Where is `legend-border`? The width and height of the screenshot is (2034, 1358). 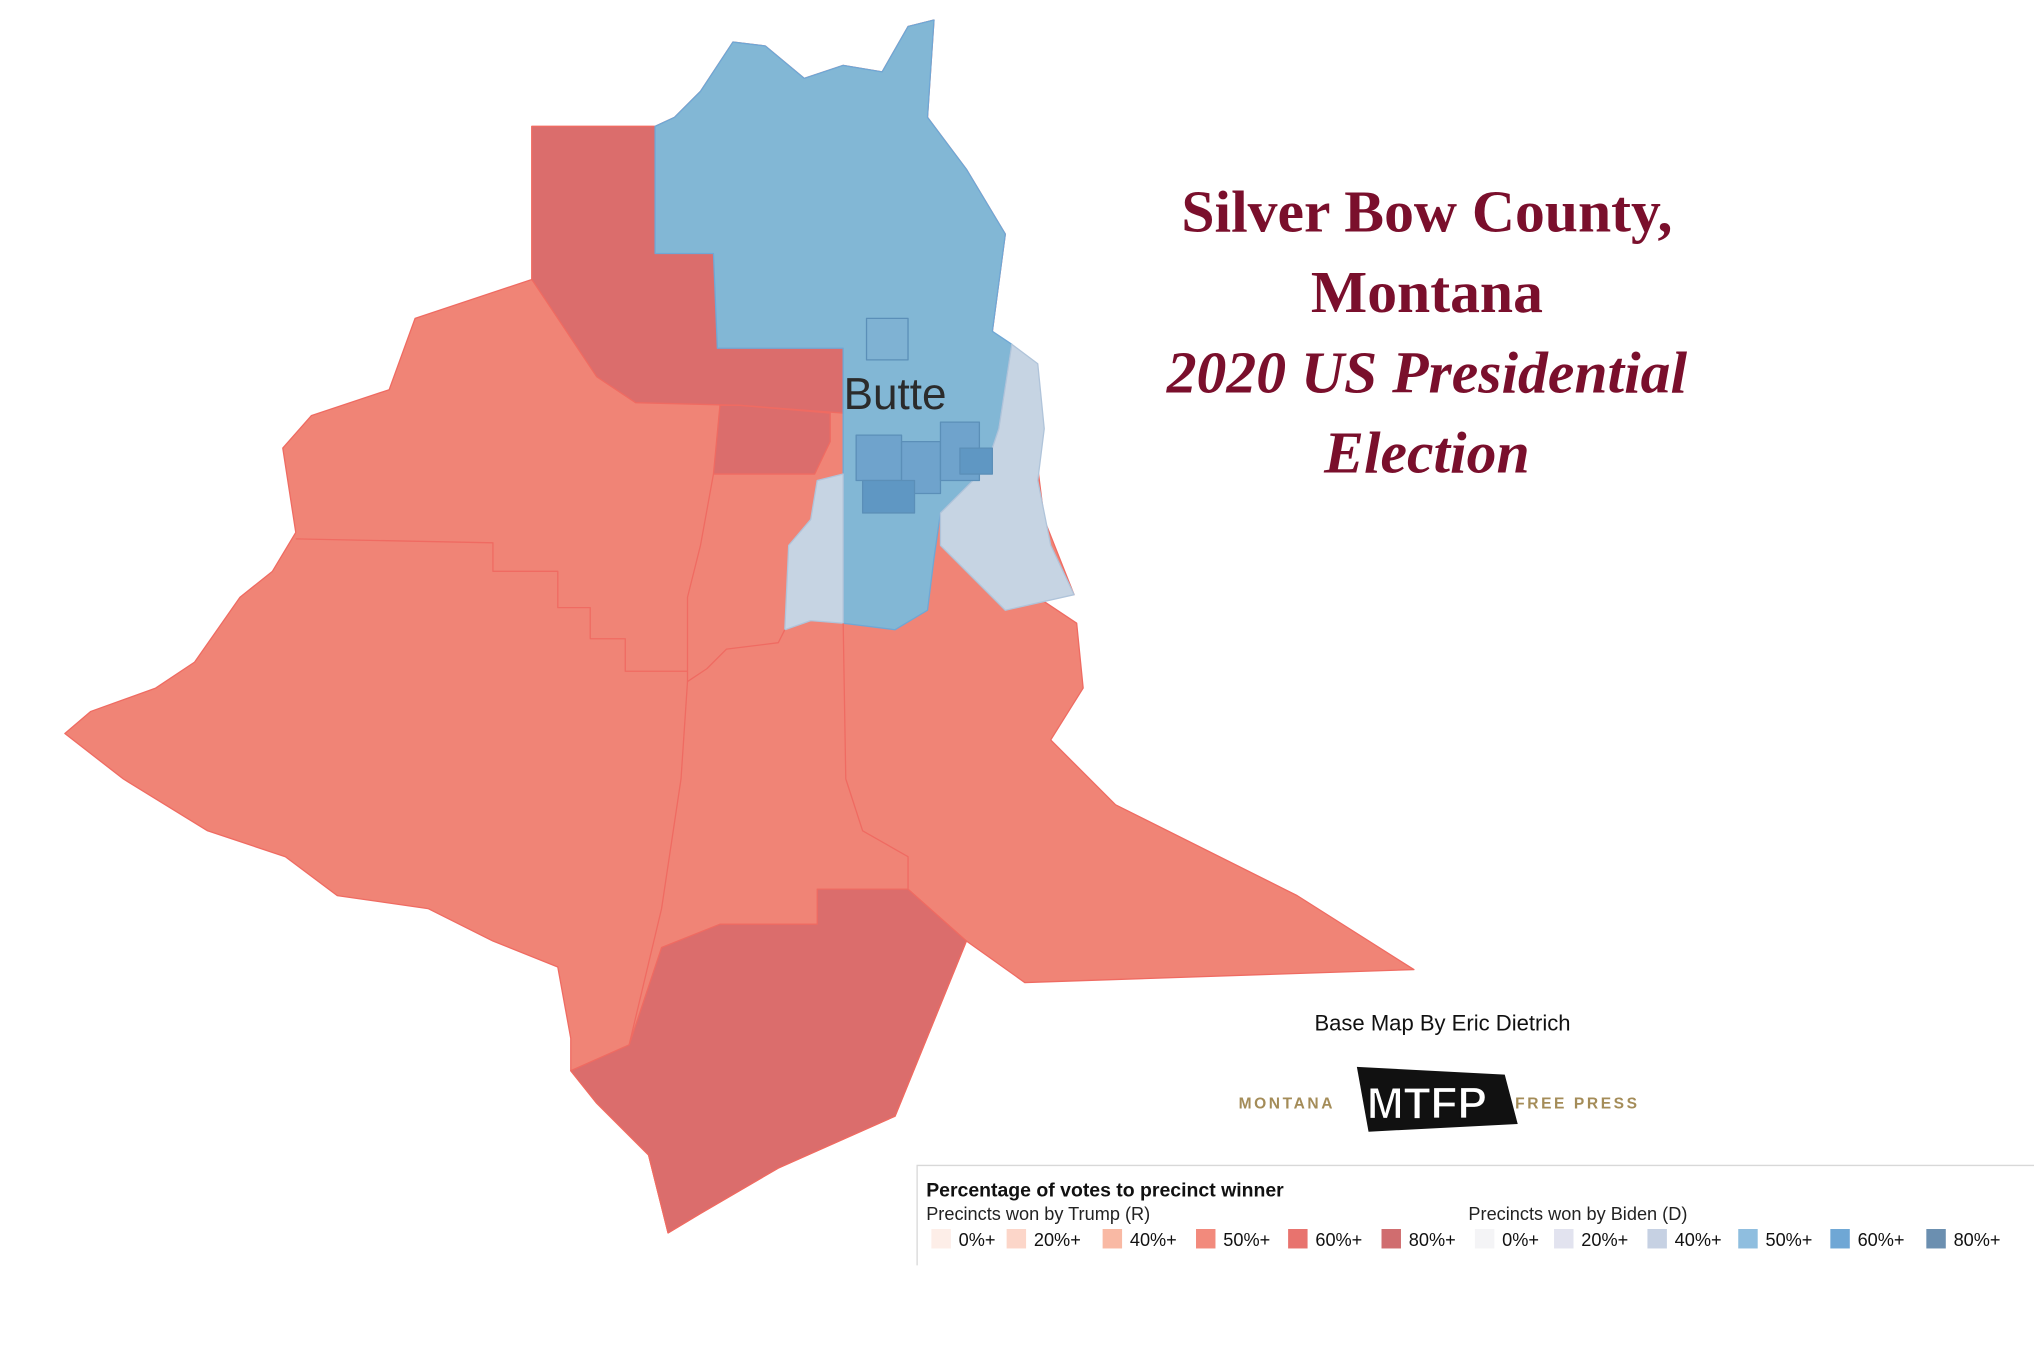 legend-border is located at coordinates (1475, 1215).